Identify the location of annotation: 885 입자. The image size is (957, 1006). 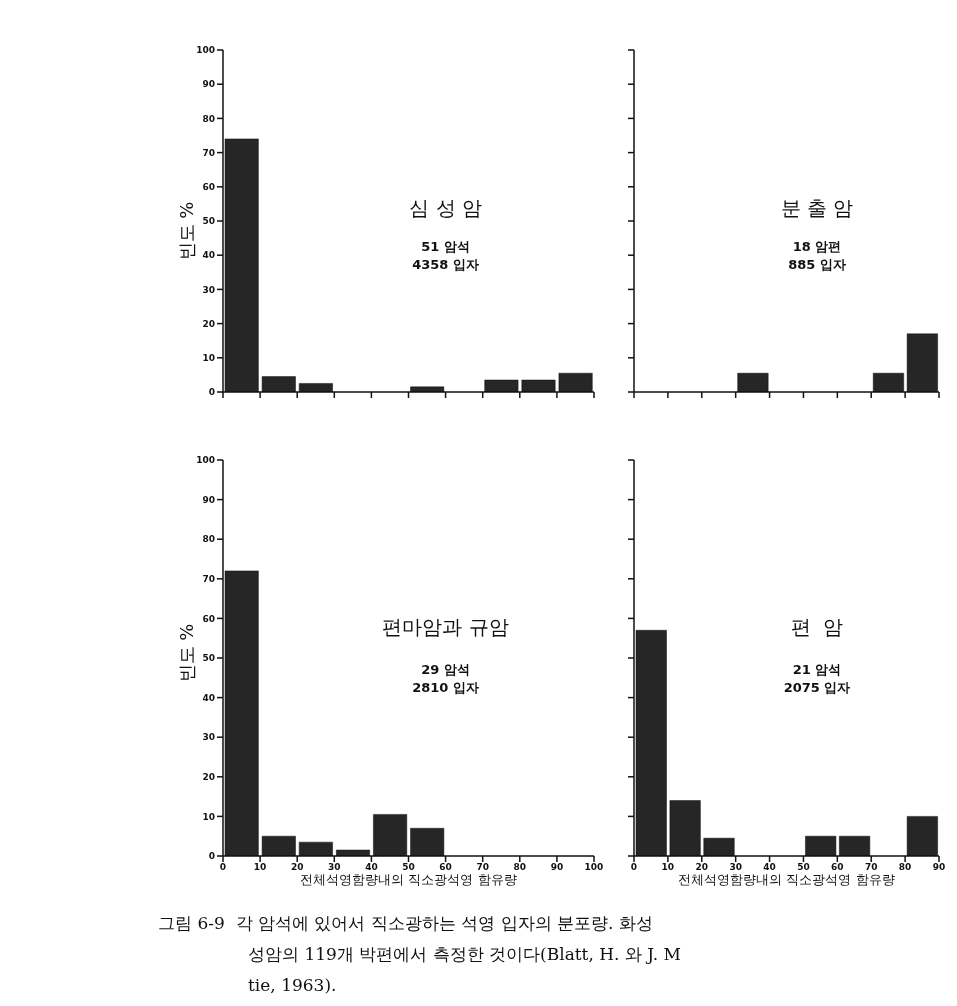
(817, 265).